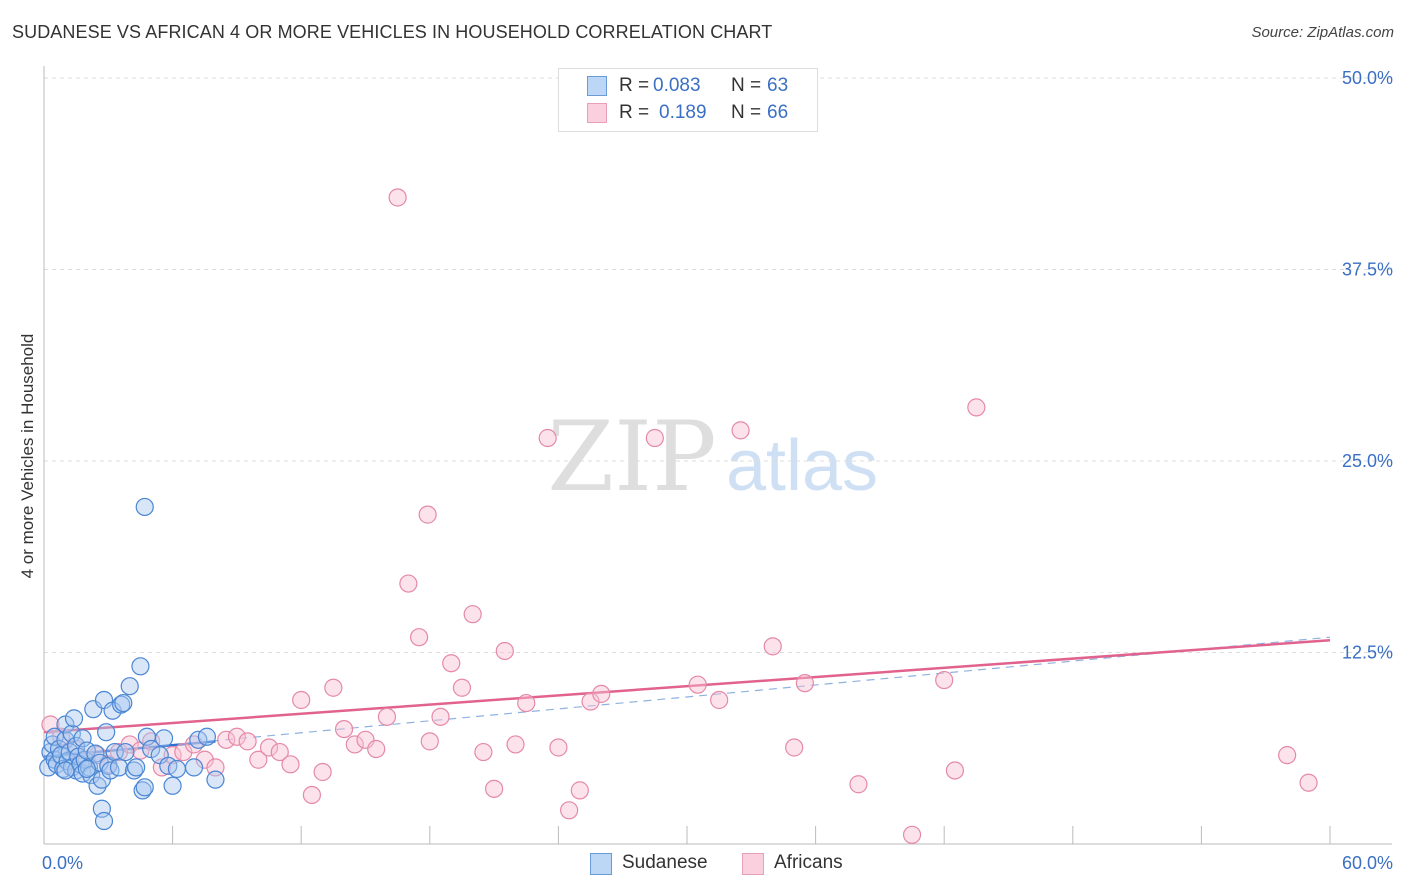 The width and height of the screenshot is (1406, 892). I want to click on legend-r-value-africans: 0.189, so click(683, 112).